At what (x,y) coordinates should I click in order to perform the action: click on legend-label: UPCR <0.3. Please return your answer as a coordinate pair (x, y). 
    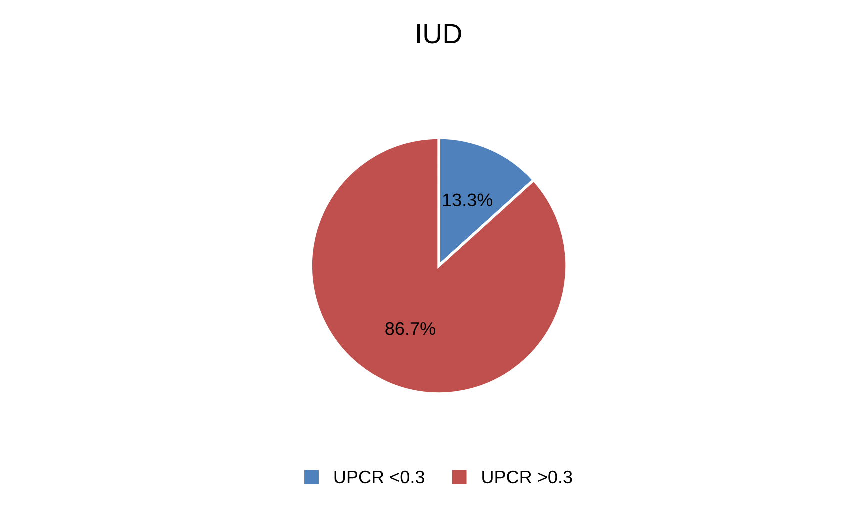
    Looking at the image, I should click on (379, 477).